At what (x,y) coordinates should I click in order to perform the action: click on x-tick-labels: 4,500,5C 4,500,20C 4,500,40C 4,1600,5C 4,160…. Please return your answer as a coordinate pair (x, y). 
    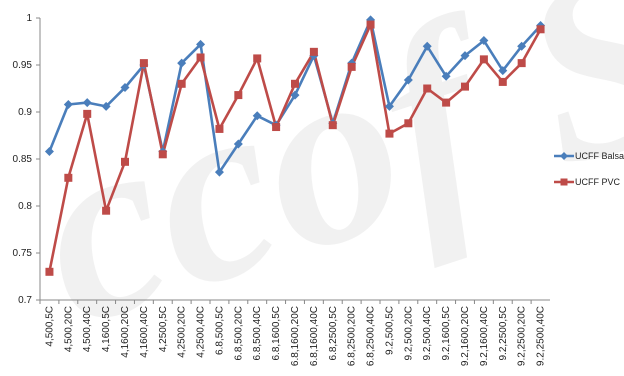
    Looking at the image, I should click on (295, 336).